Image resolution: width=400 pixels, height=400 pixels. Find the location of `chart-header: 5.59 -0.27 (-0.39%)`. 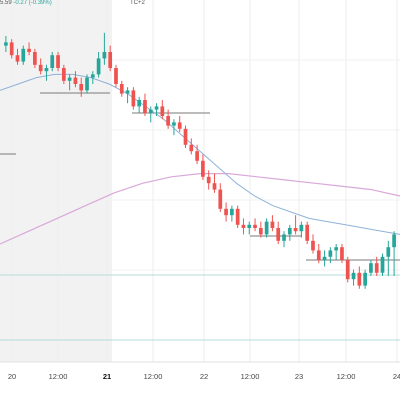

chart-header: 5.59 -0.27 (-0.39%) is located at coordinates (26, 3).